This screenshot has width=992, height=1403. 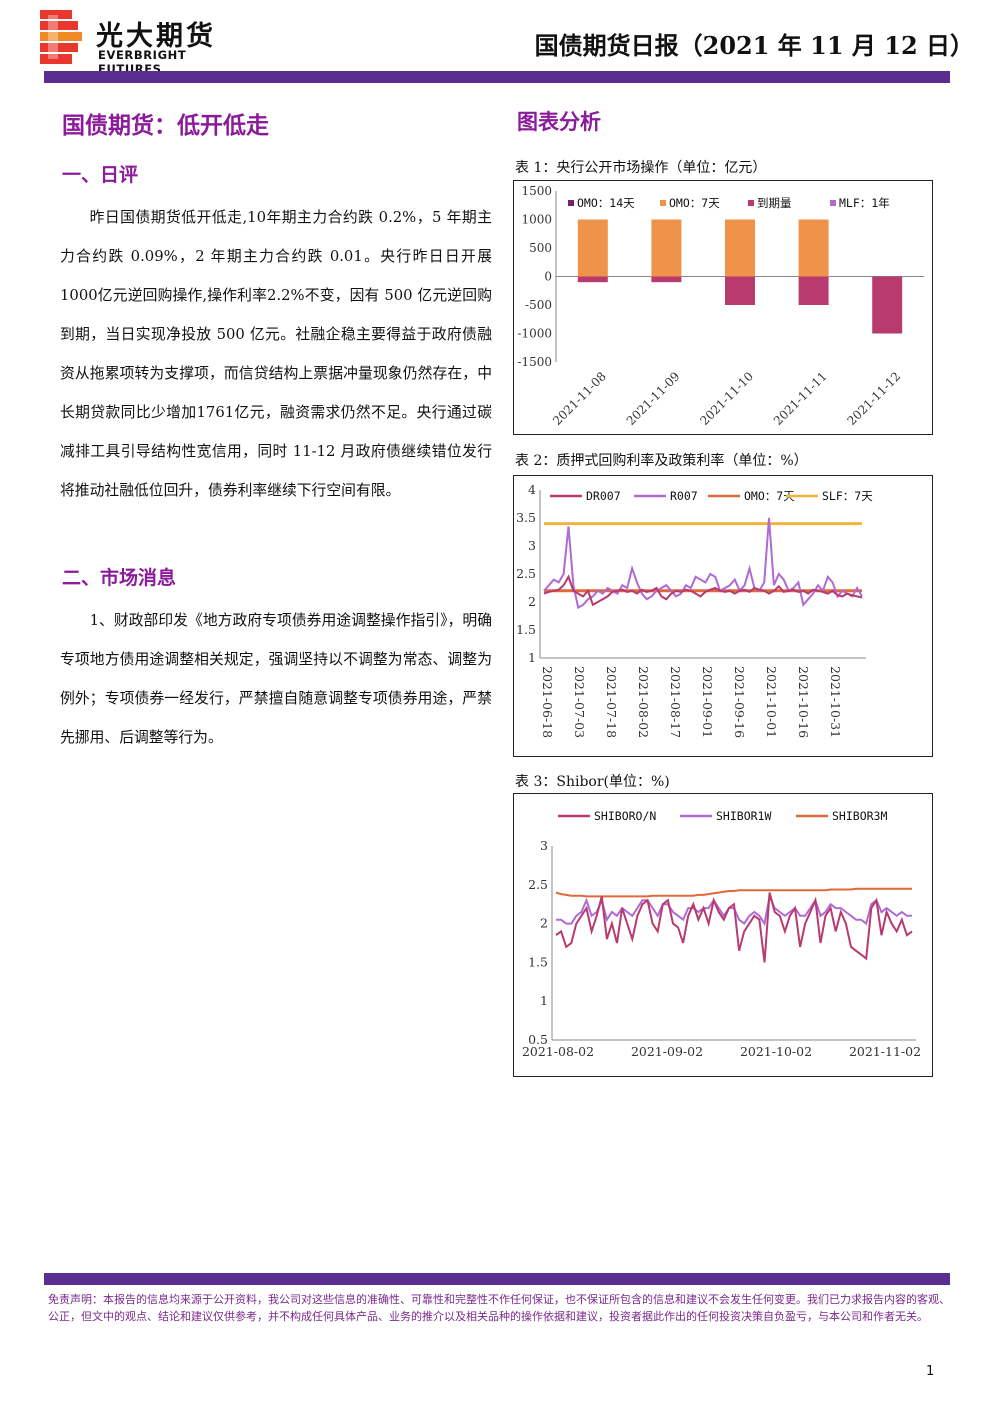 What do you see at coordinates (885, 1051) in the screenshot?
I see `x-tick-label: 2021-11-02` at bounding box center [885, 1051].